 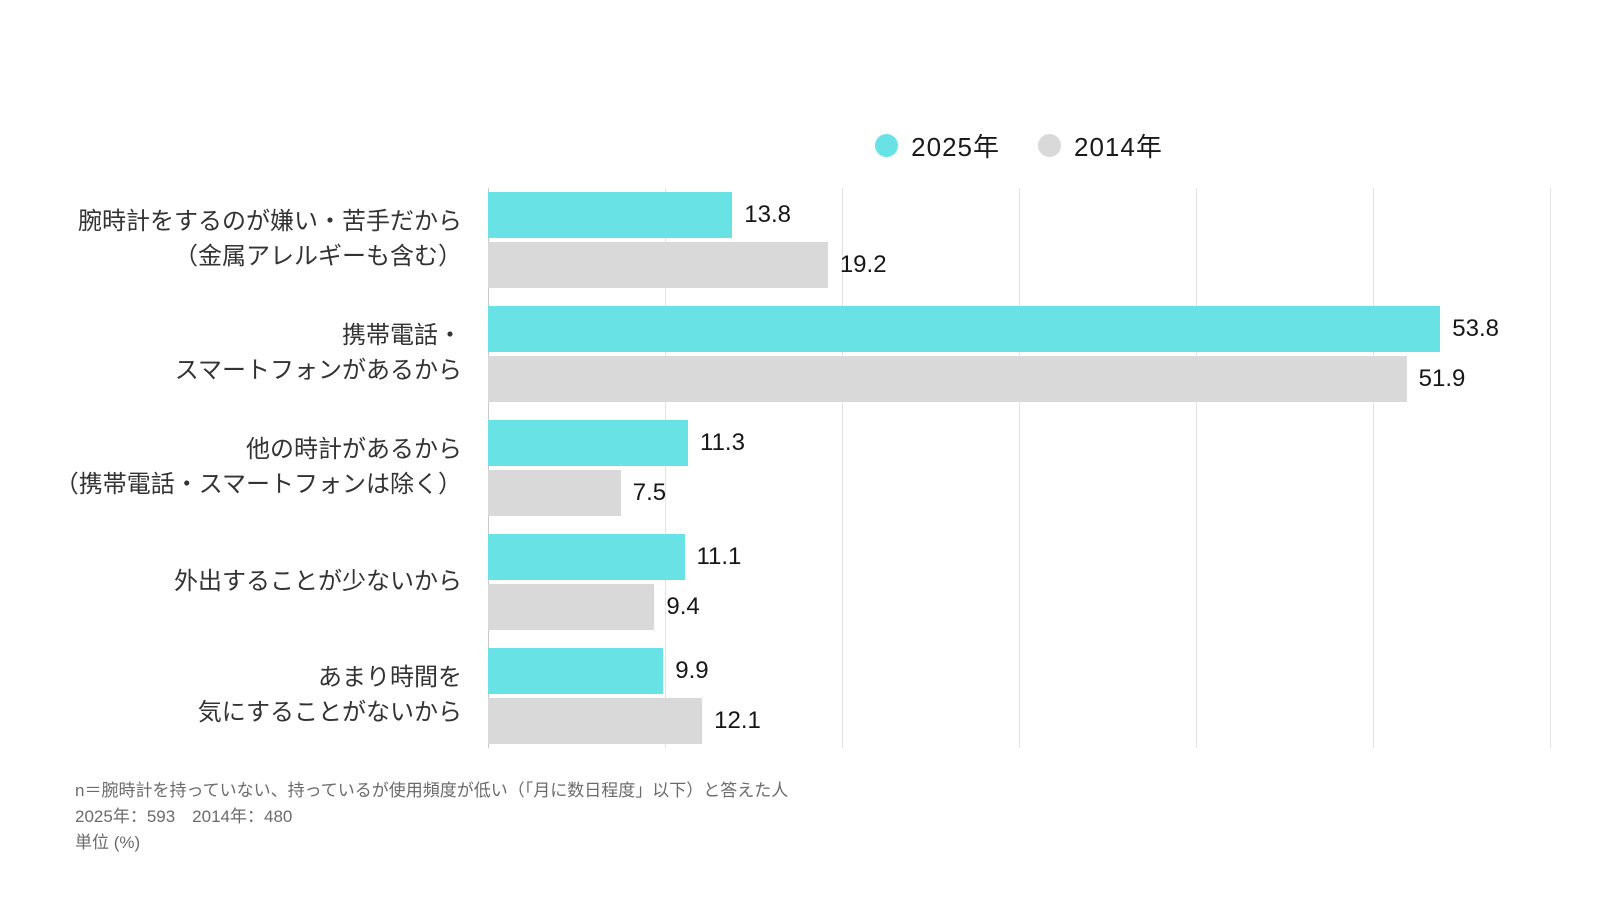 What do you see at coordinates (767, 214) in the screenshot?
I see `value-label: 13.8` at bounding box center [767, 214].